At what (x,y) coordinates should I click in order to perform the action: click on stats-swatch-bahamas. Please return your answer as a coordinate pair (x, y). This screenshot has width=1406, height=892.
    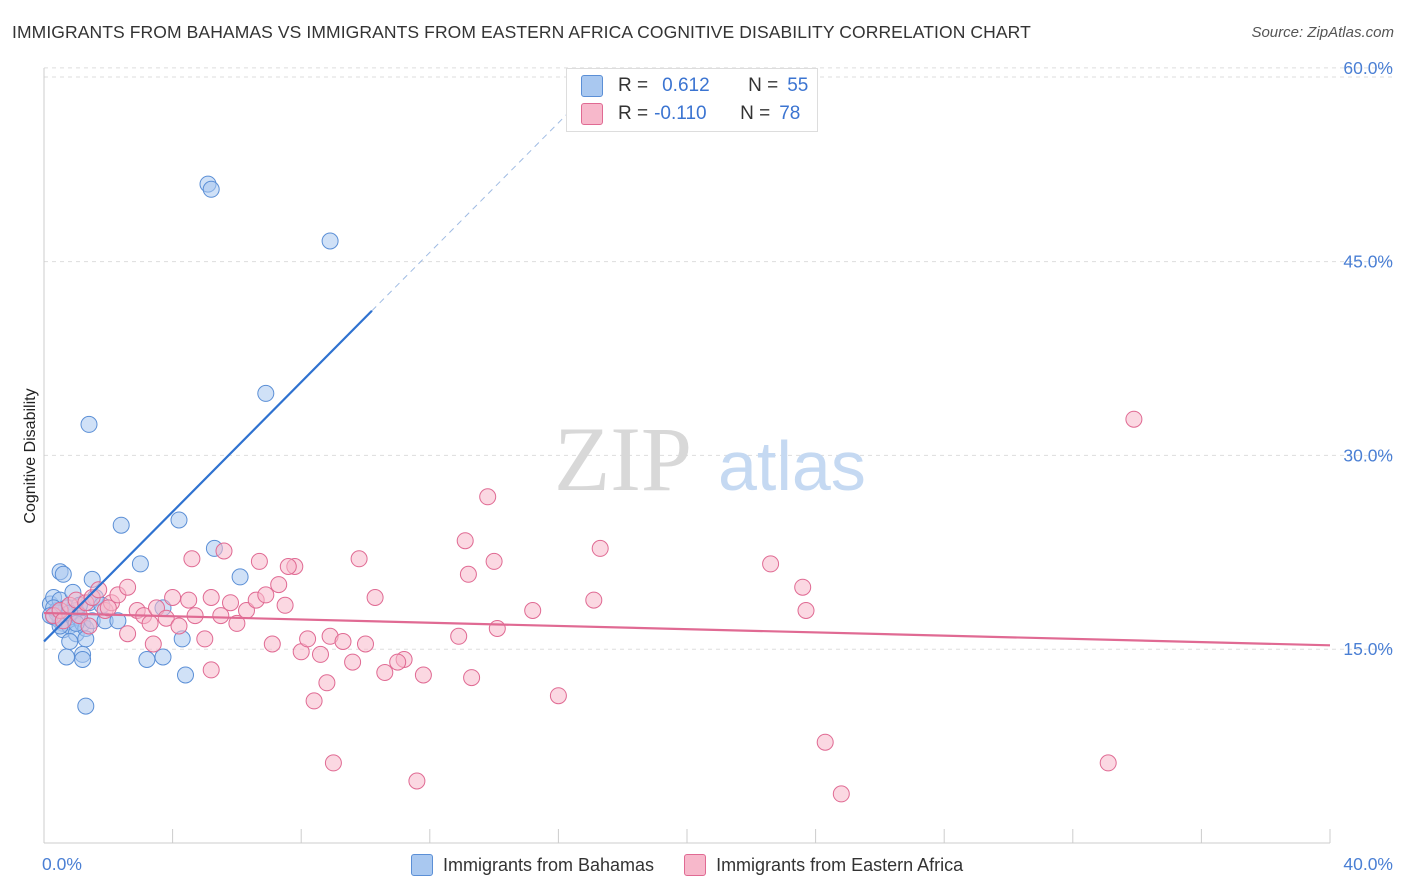
    Looking at the image, I should click on (592, 86).